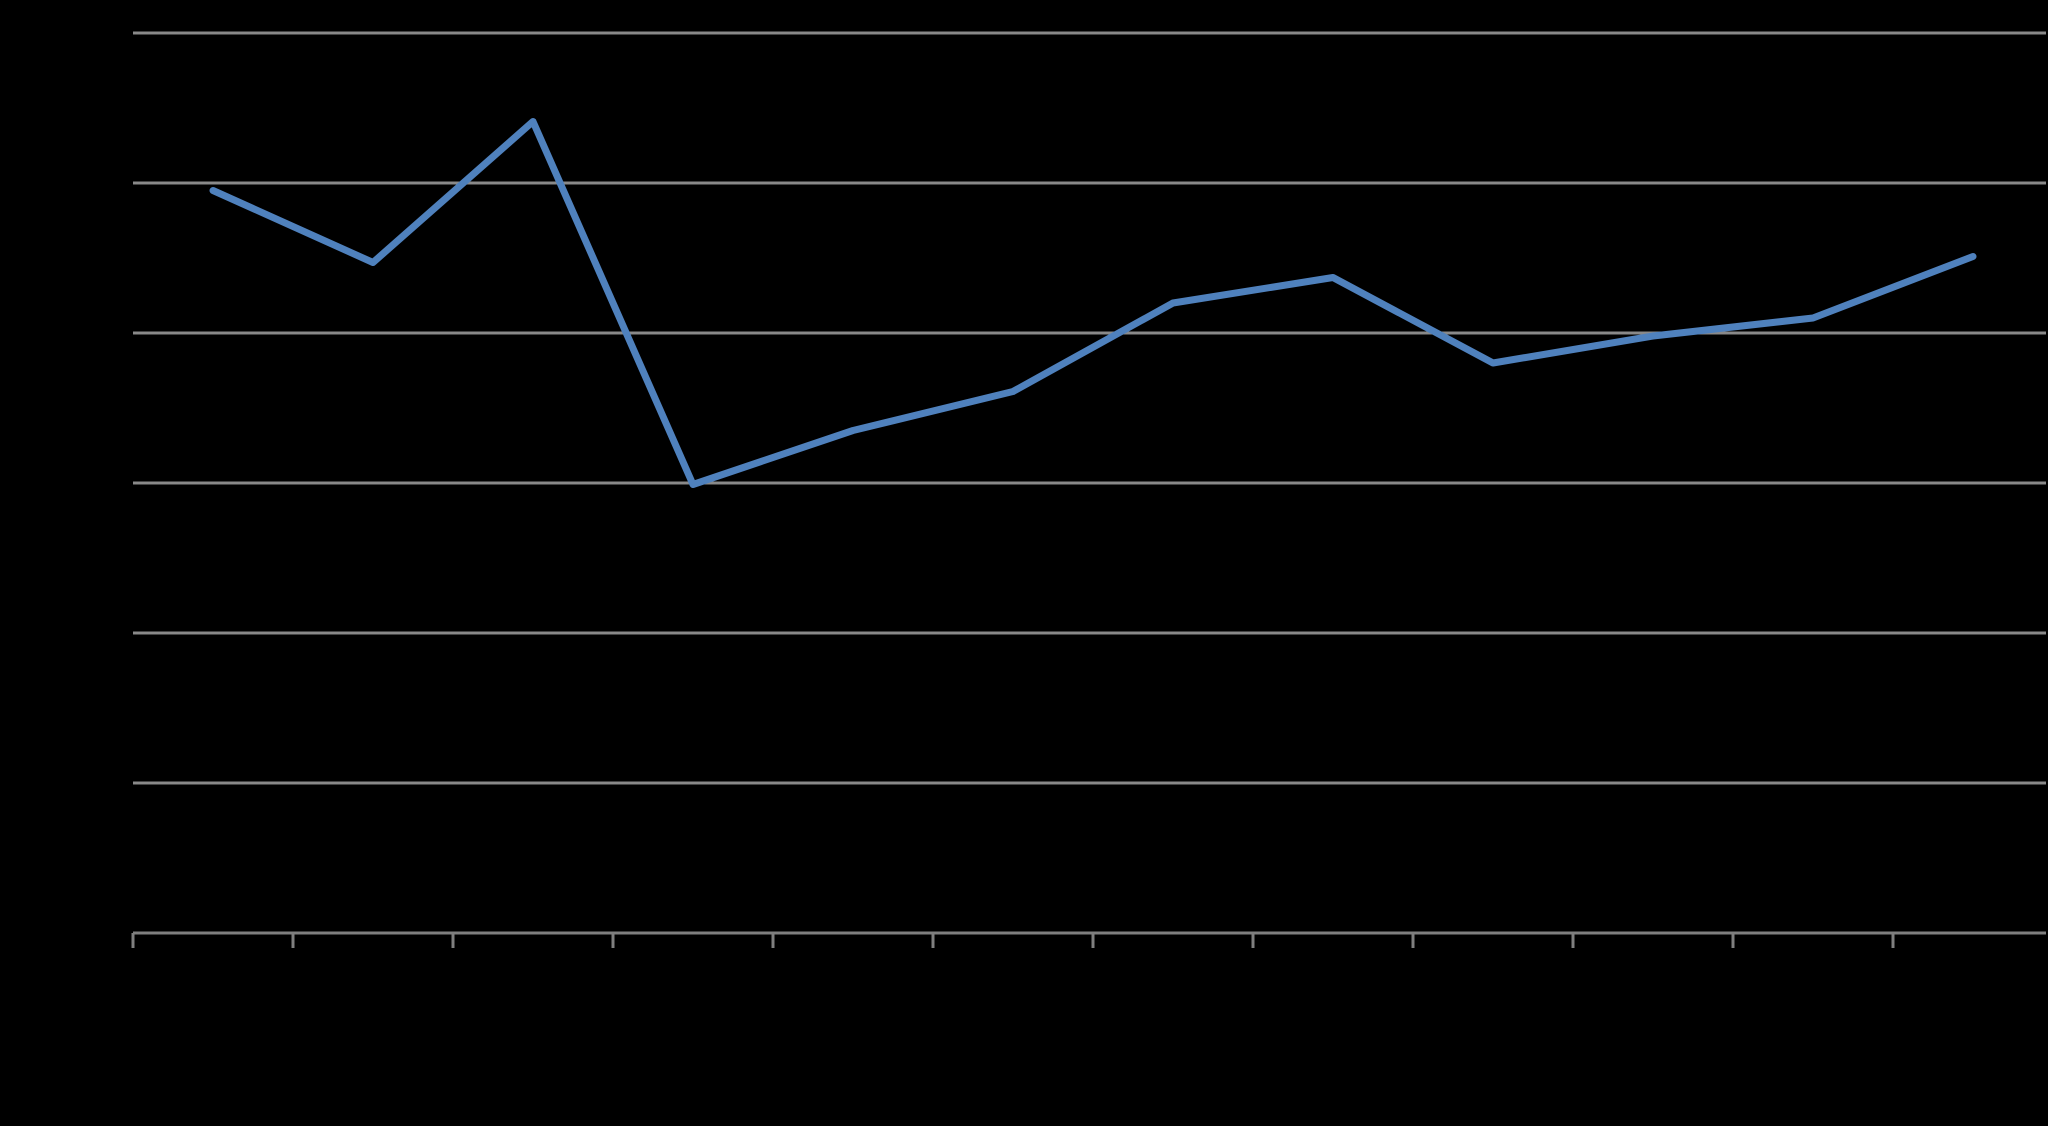 The width and height of the screenshot is (2048, 1126). Describe the element at coordinates (1088, 939) in the screenshot. I see `x-axis` at that location.